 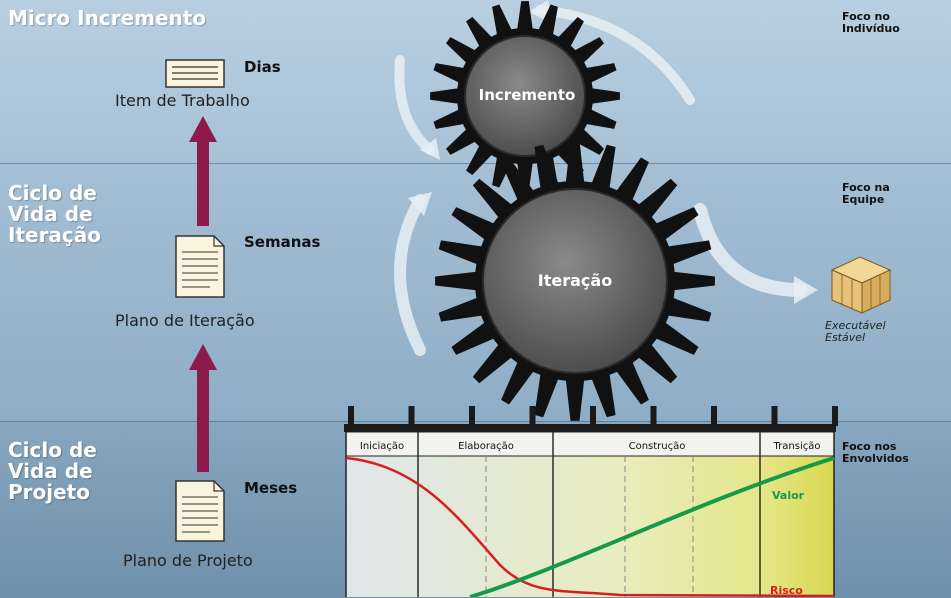 What do you see at coordinates (590, 428) in the screenshot?
I see `timeline-ruler` at bounding box center [590, 428].